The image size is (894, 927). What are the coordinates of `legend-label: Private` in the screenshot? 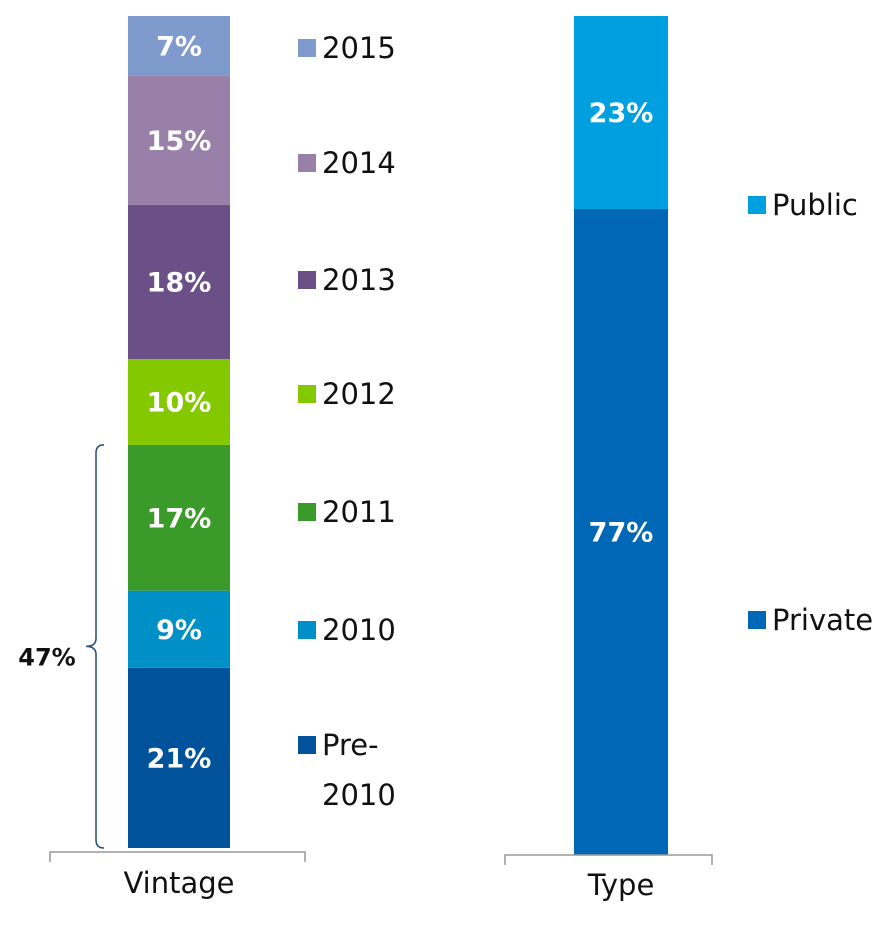 It's located at (823, 620).